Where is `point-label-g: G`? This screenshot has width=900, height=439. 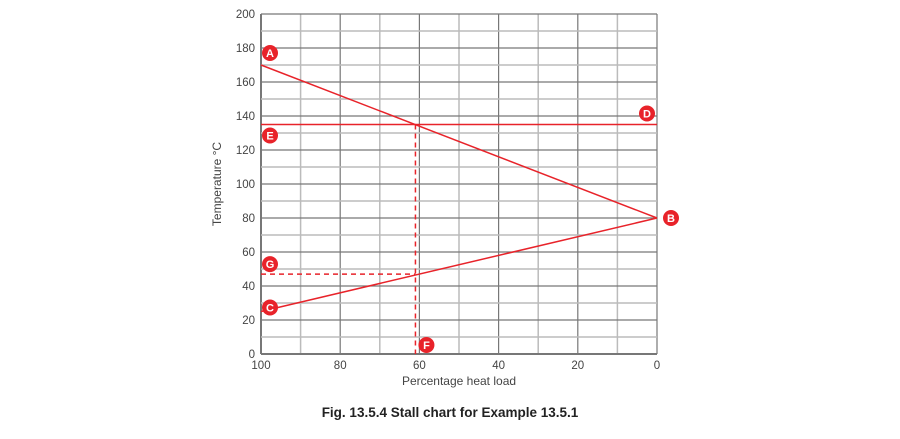
point-label-g: G is located at coordinates (270, 264).